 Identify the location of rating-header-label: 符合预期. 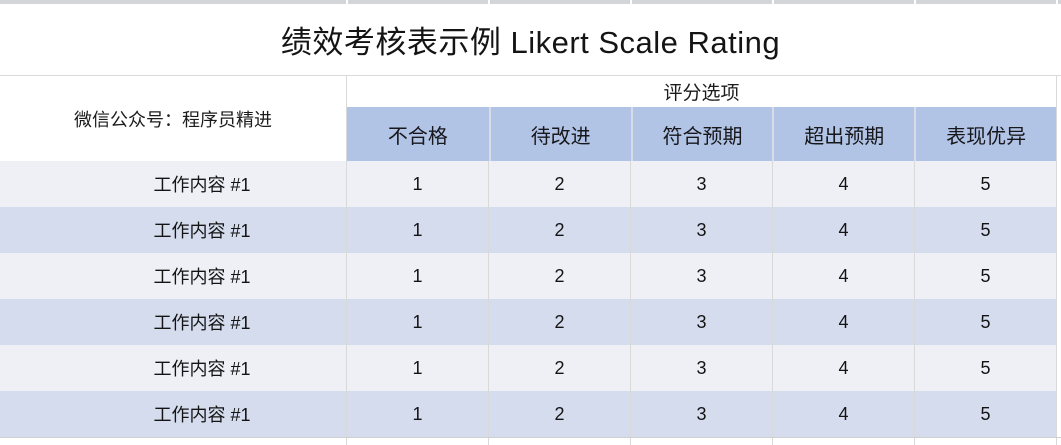
(702, 136).